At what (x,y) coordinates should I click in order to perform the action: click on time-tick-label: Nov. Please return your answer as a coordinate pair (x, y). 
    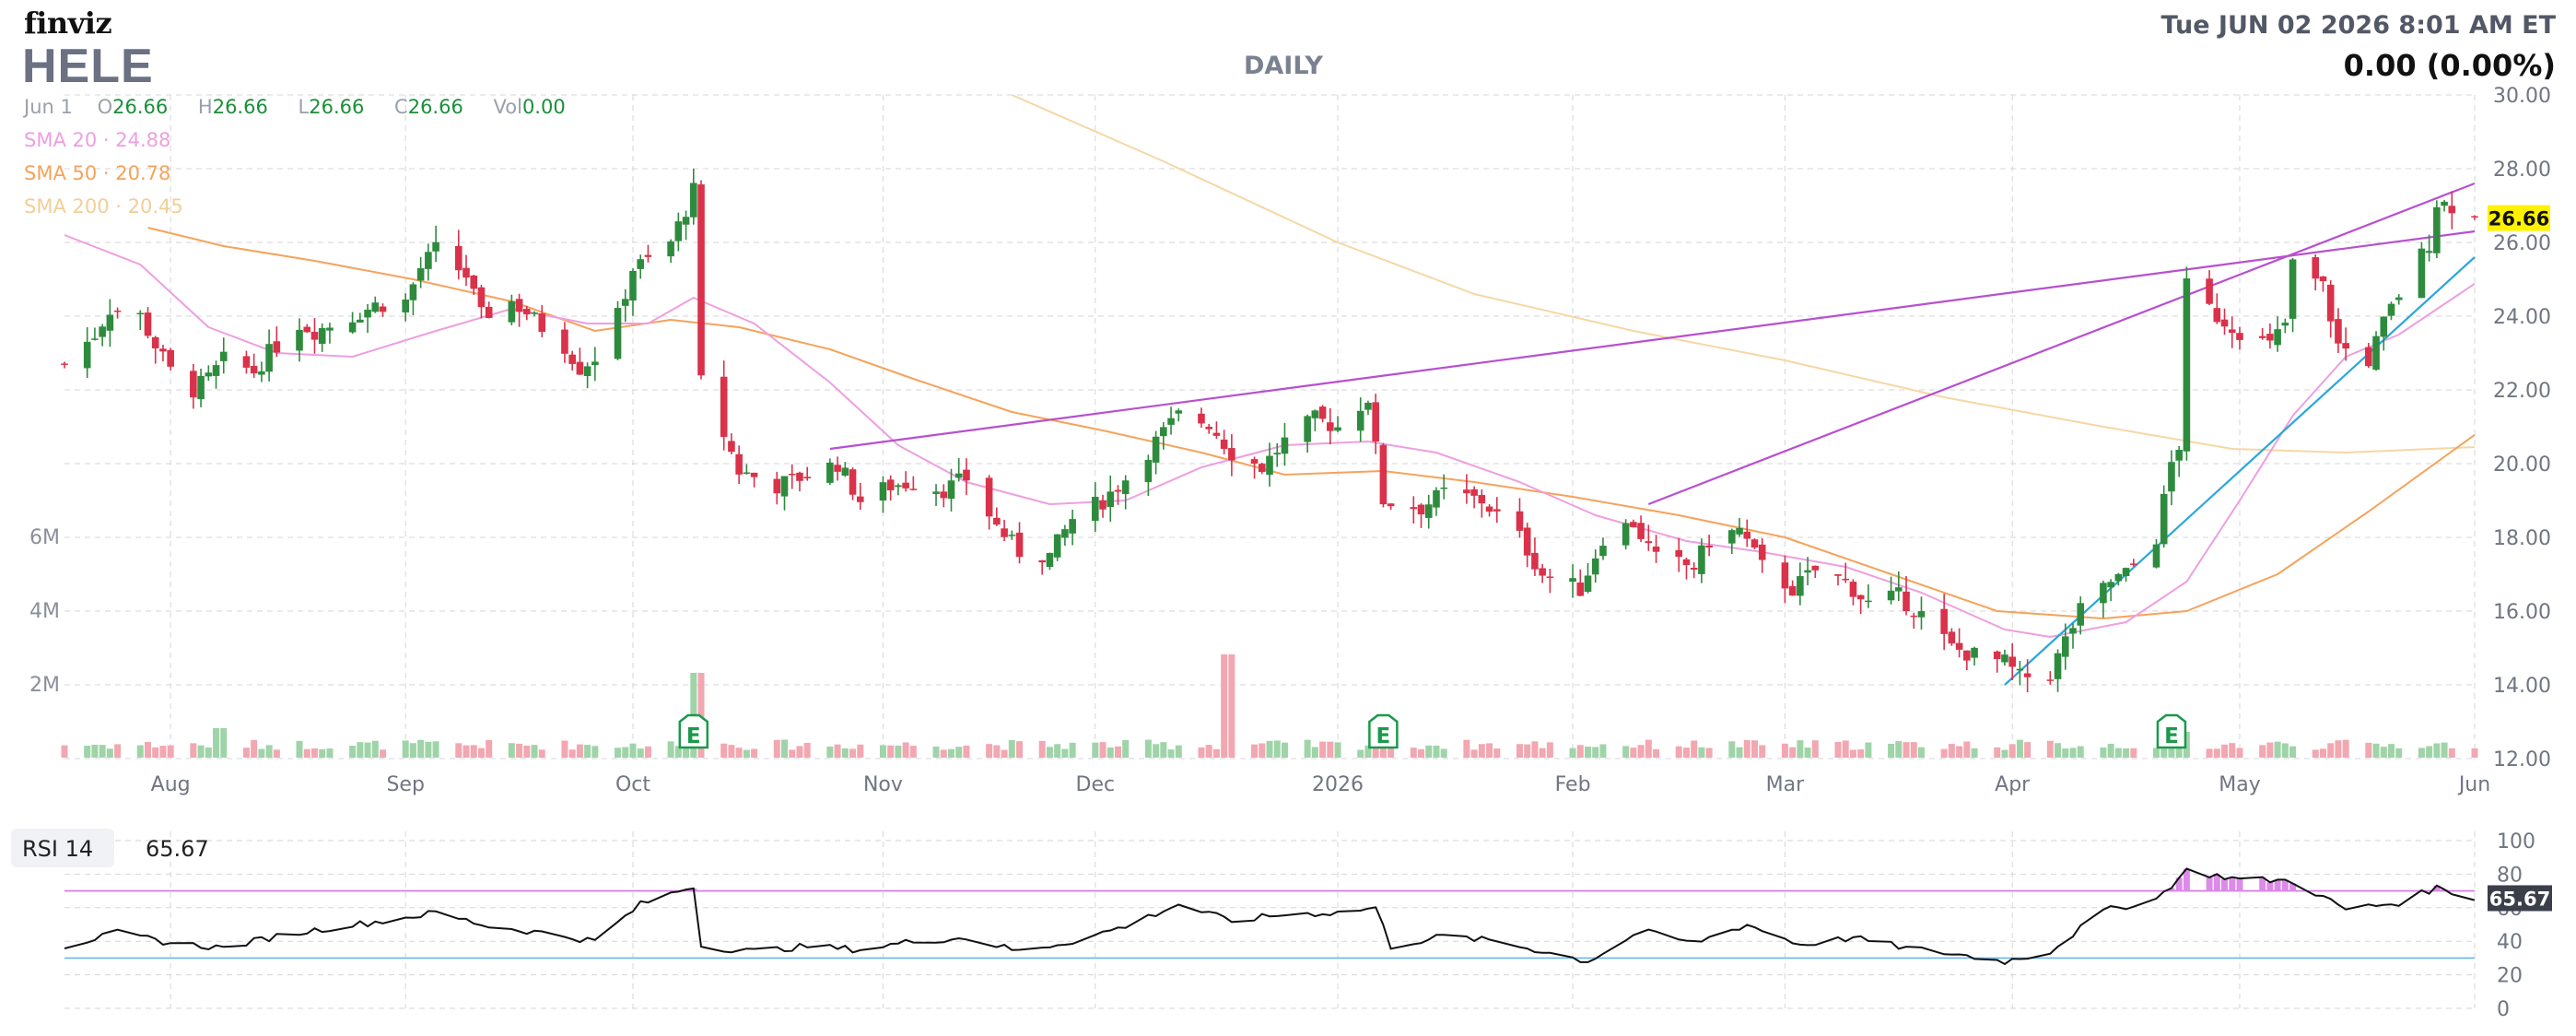
    Looking at the image, I should click on (883, 785).